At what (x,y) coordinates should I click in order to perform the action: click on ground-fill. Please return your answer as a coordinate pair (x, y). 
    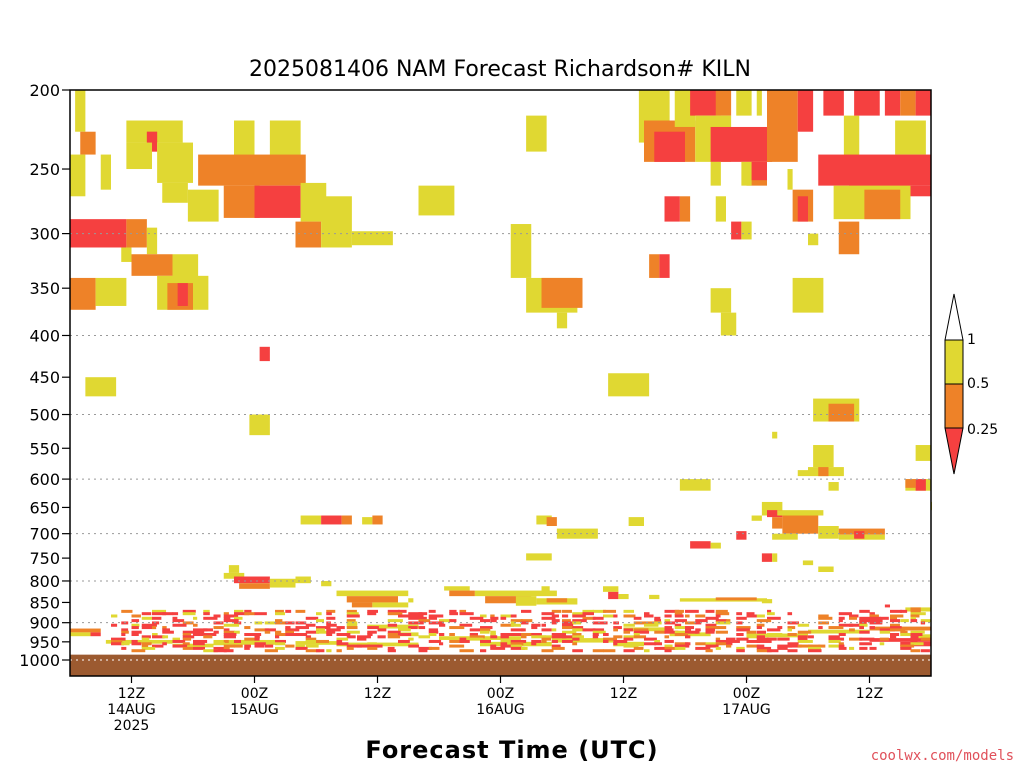
    Looking at the image, I should click on (500, 665).